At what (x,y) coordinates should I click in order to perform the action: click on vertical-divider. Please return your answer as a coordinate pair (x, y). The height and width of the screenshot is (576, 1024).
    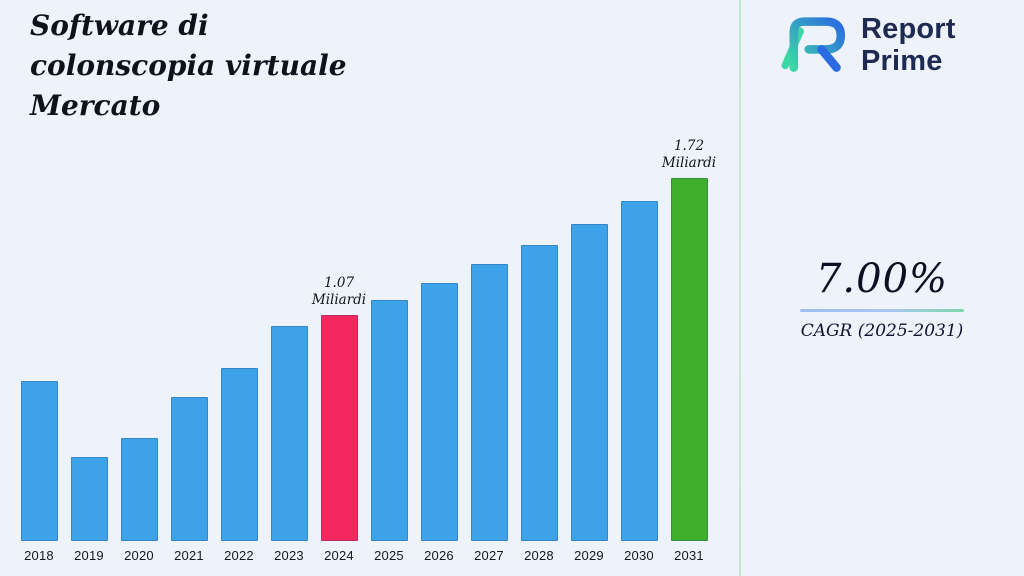
    Looking at the image, I should click on (740, 288).